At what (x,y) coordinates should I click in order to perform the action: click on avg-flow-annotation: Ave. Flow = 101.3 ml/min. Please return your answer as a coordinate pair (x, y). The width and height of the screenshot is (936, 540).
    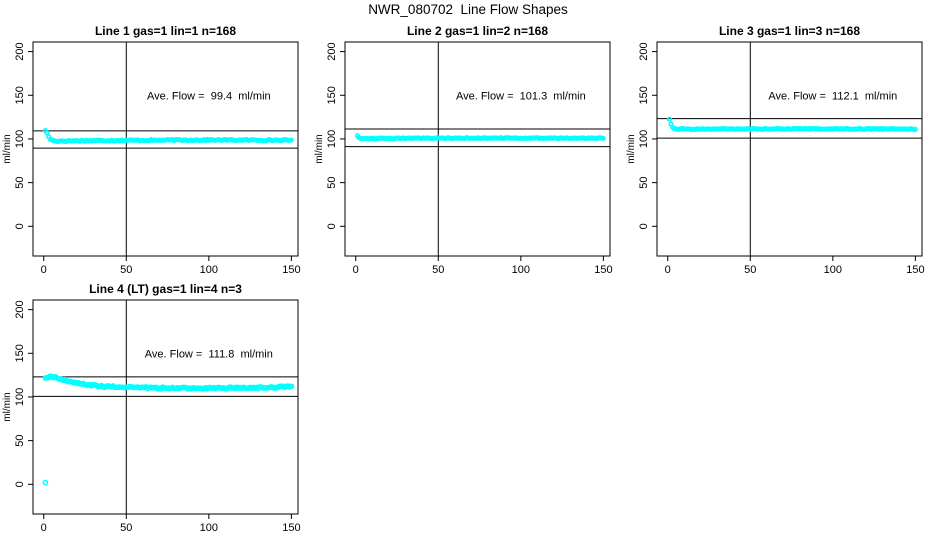
    Looking at the image, I should click on (521, 96).